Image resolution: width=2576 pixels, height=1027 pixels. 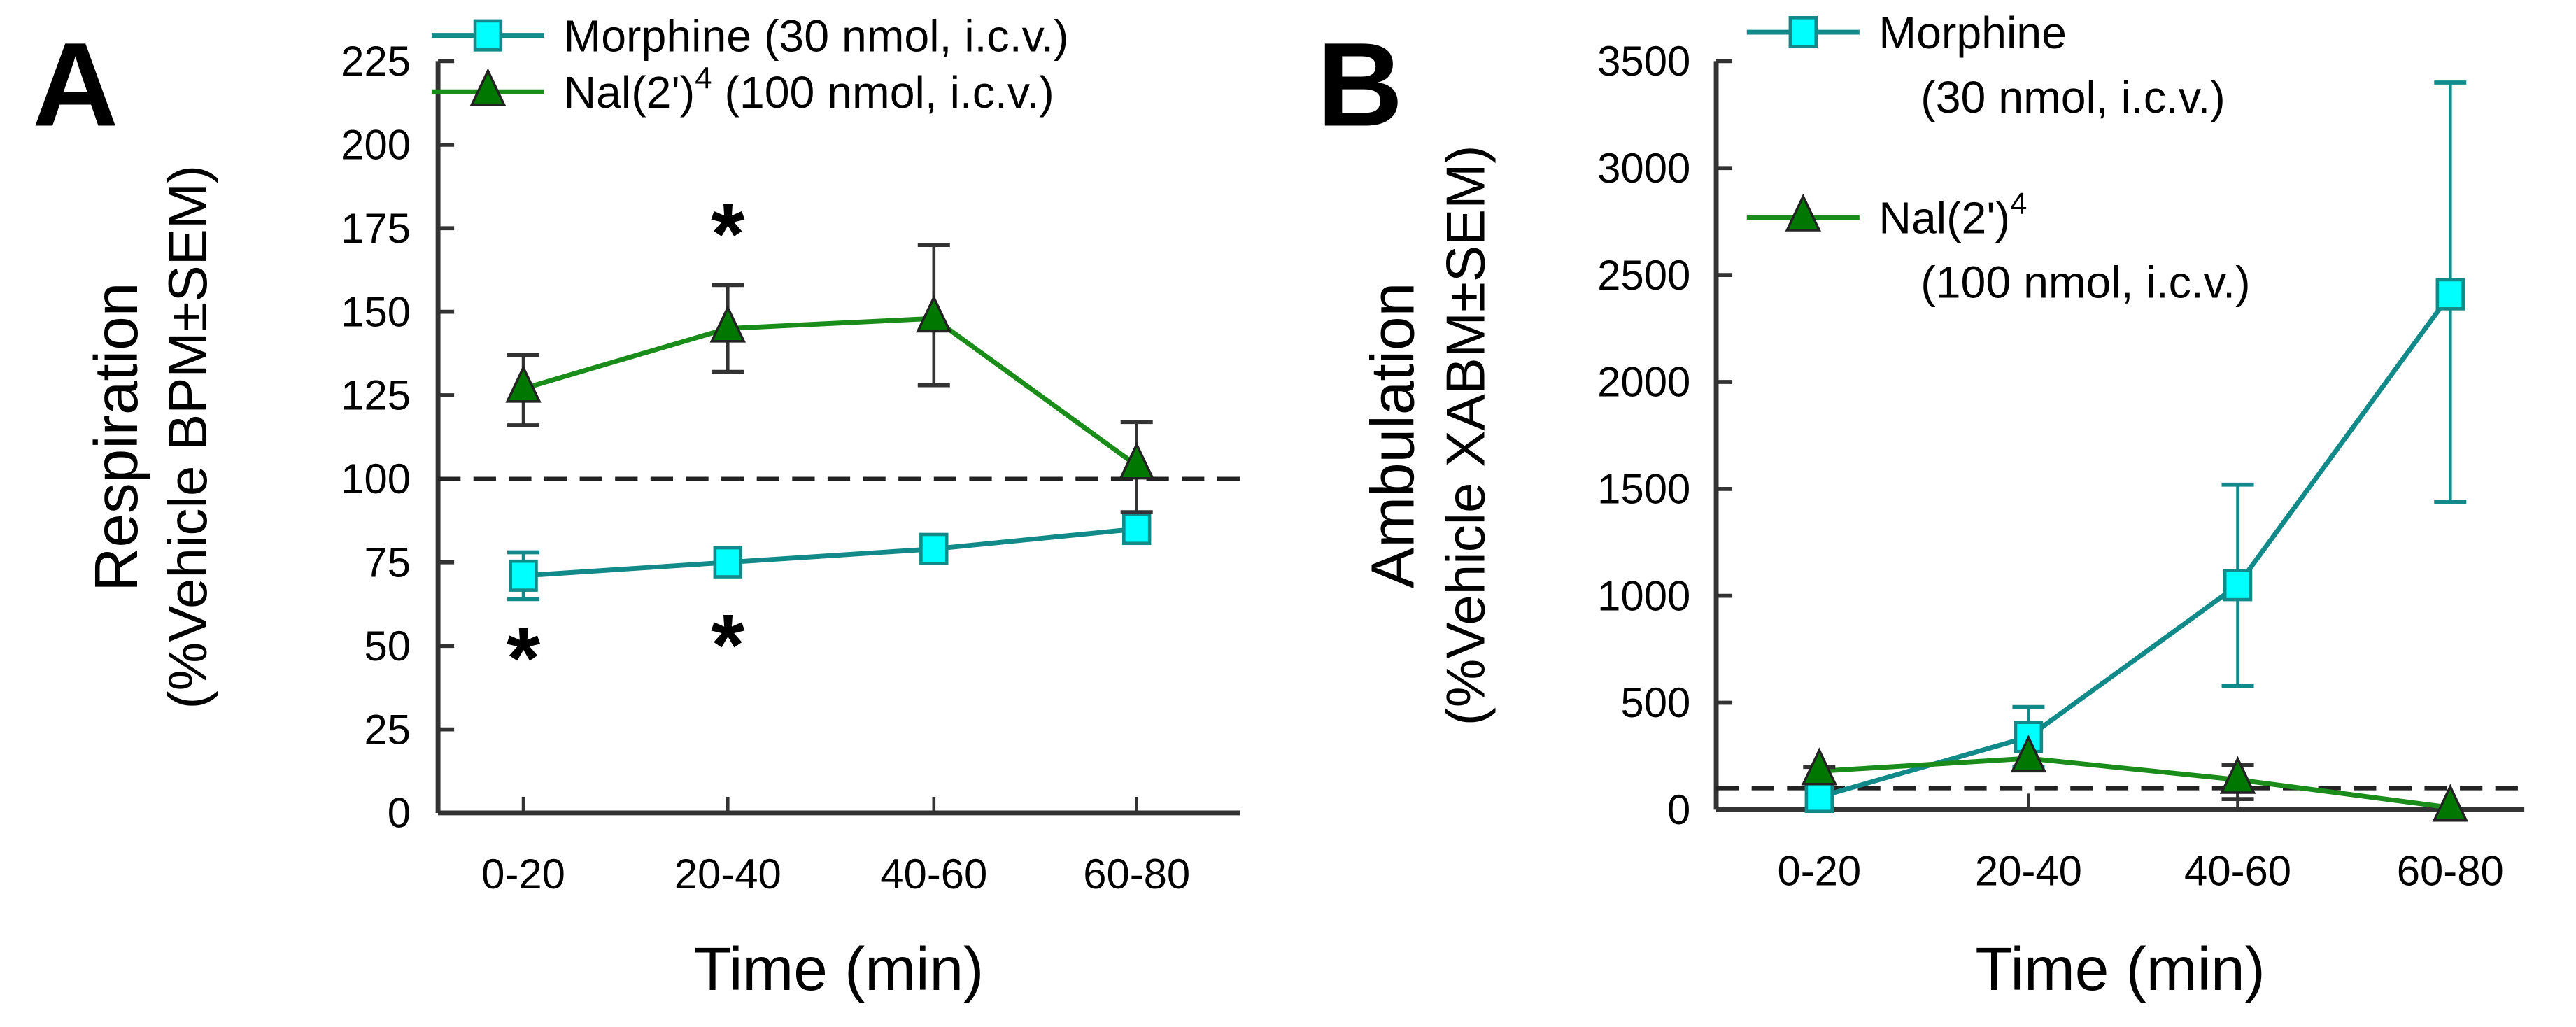 I want to click on legend-label-text: Morphine, so click(x=1973, y=33).